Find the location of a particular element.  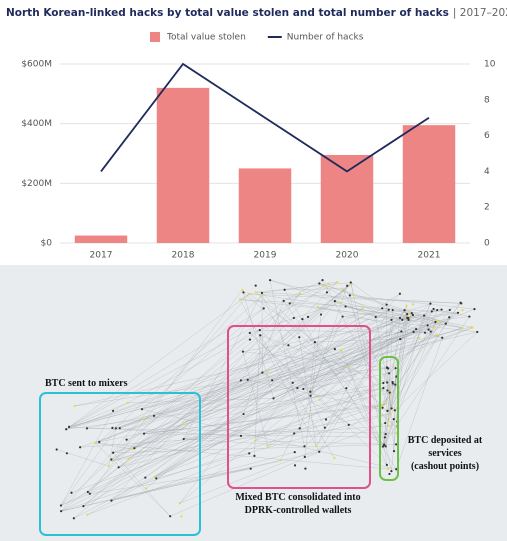

label-line: Mixed BTC consolidated into is located at coordinates (297, 497).